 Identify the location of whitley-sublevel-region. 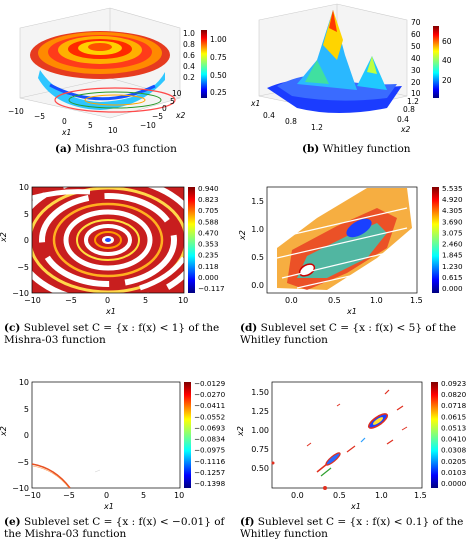
(342, 240).